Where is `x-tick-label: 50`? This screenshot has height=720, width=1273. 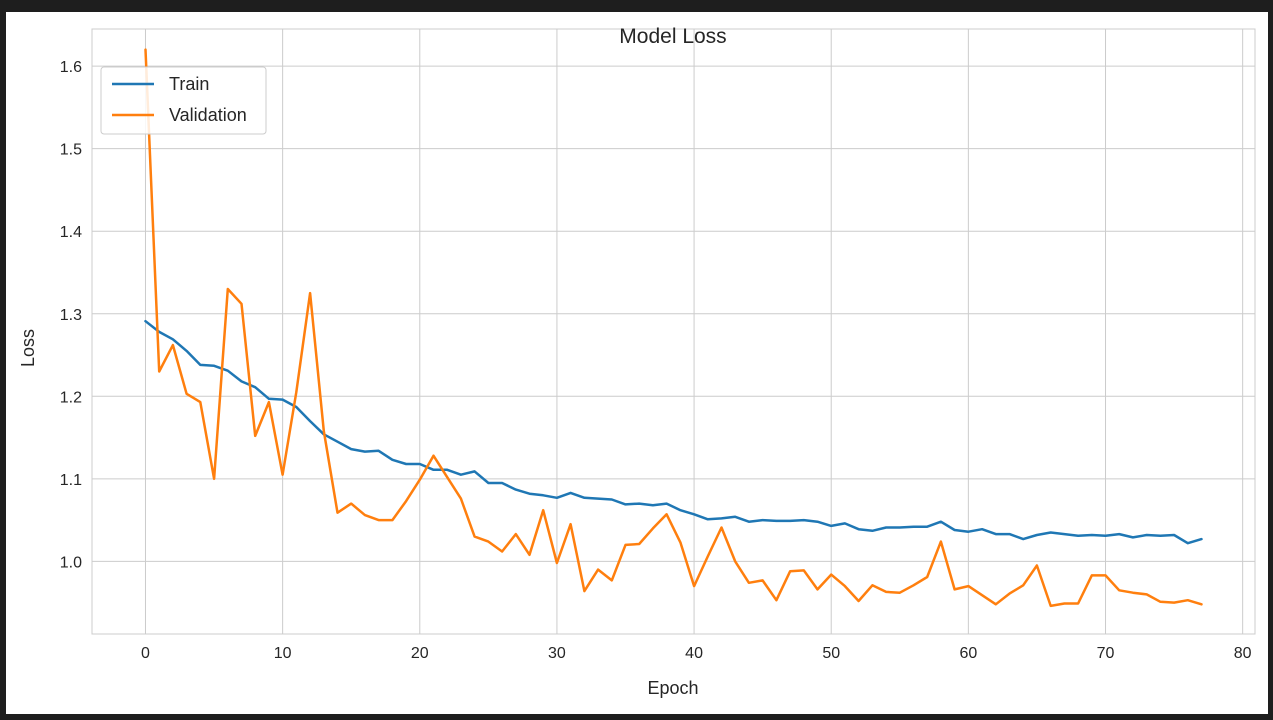 x-tick-label: 50 is located at coordinates (831, 653).